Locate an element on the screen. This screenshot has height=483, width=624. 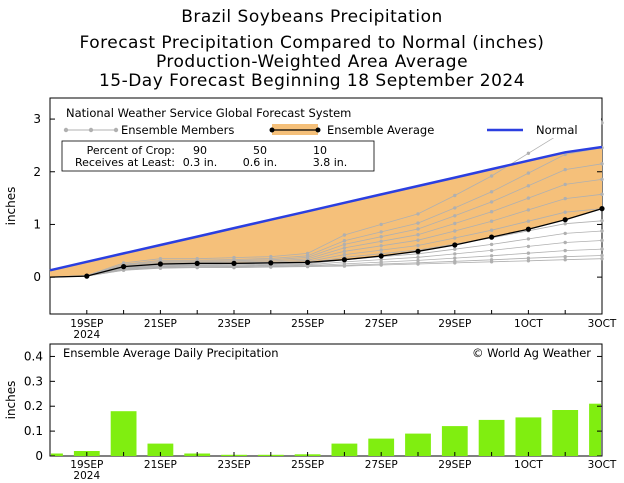
y-tick-label: 3 is located at coordinates (37, 119).